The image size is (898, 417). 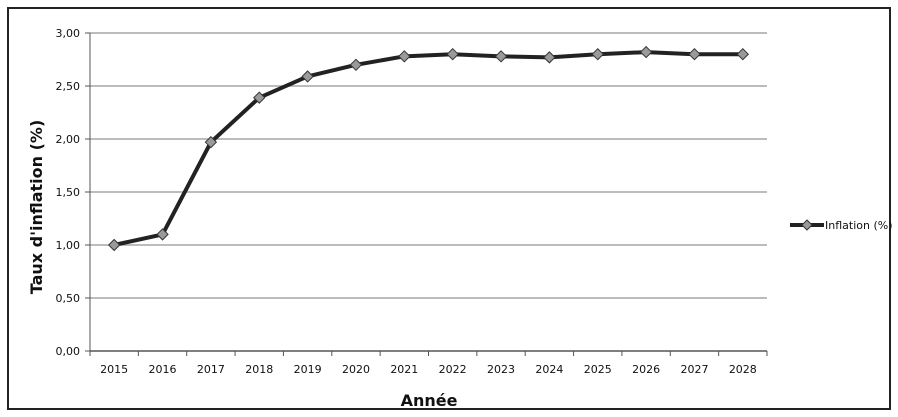 I want to click on x-tick-label: 2015, so click(x=114, y=369).